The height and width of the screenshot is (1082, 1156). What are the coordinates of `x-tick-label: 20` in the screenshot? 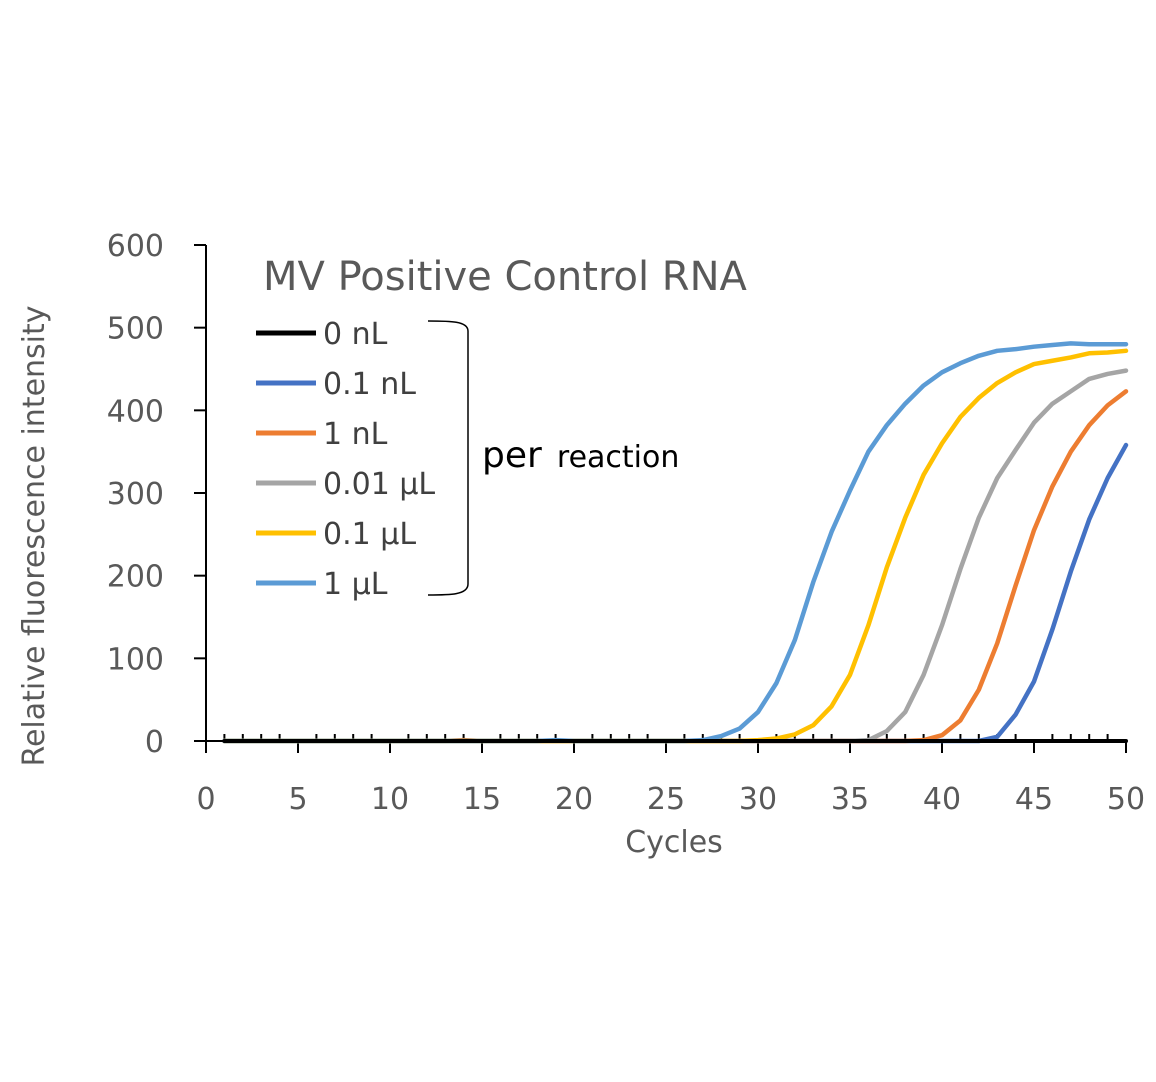 It's located at (574, 799).